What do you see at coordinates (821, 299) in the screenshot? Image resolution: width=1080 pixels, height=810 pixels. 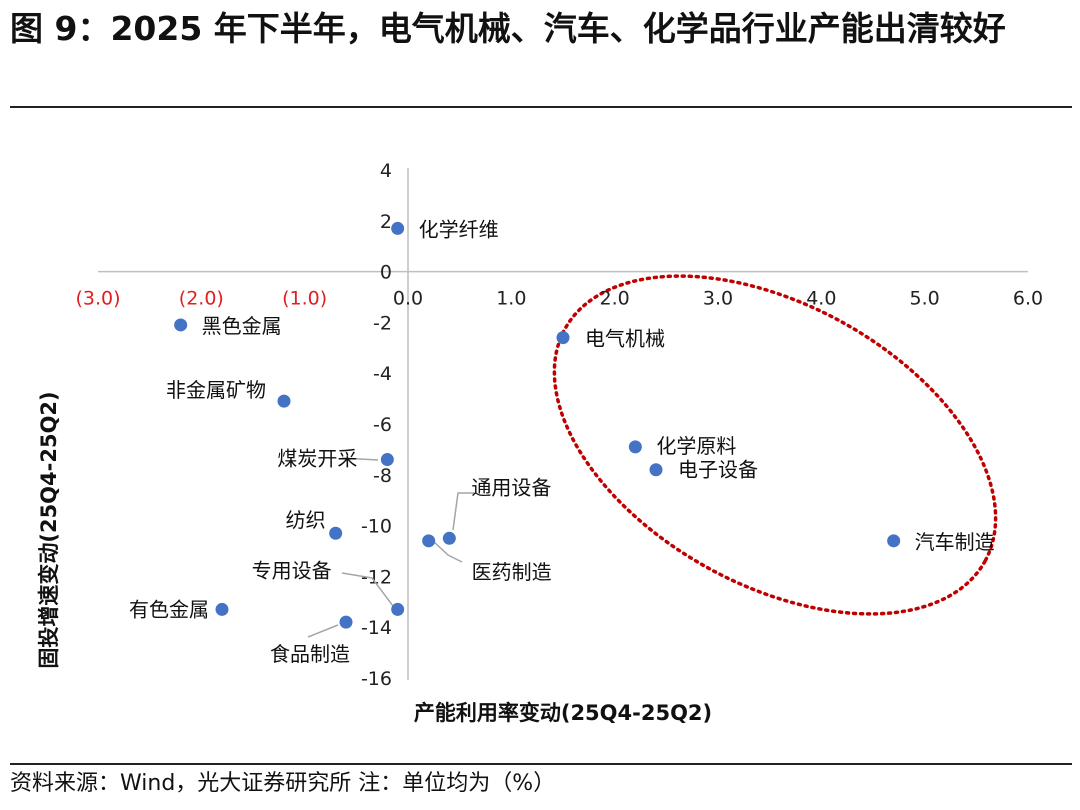 I see `x-tick-label: 4.0` at bounding box center [821, 299].